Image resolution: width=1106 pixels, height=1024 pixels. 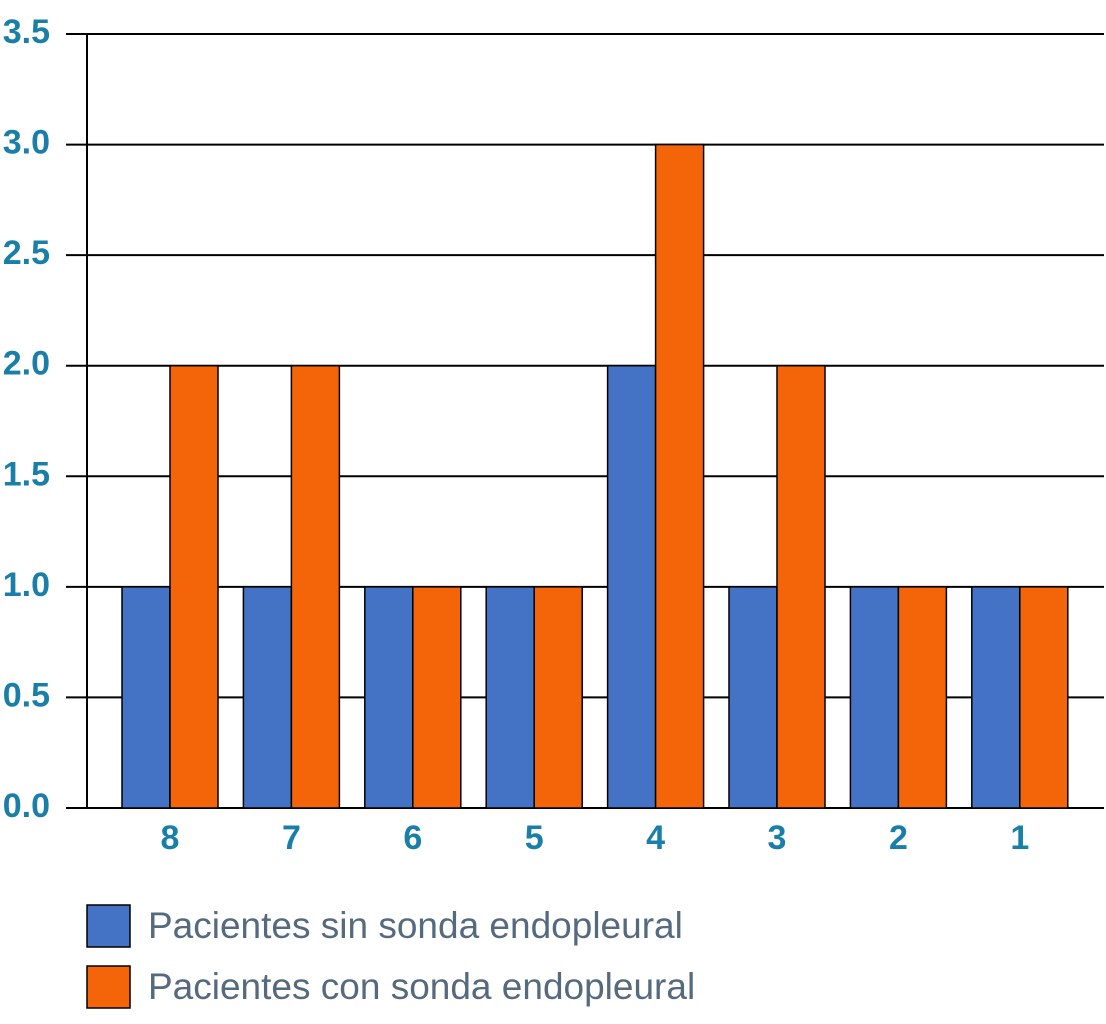 I want to click on y-tick-label: 0.0, so click(x=26, y=806).